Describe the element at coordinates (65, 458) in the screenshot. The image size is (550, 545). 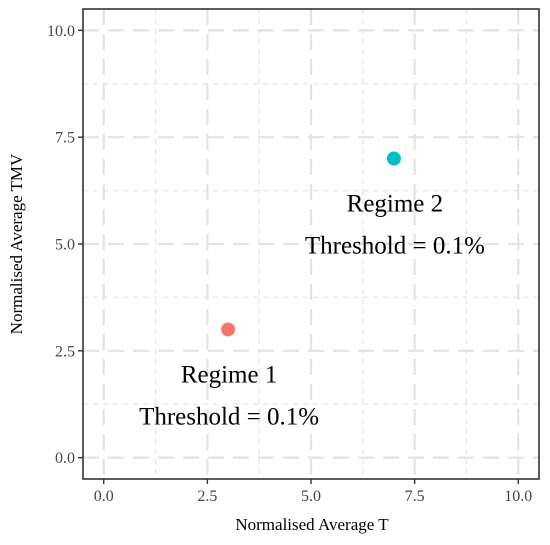
I see `y-tick-label: 0.0` at that location.